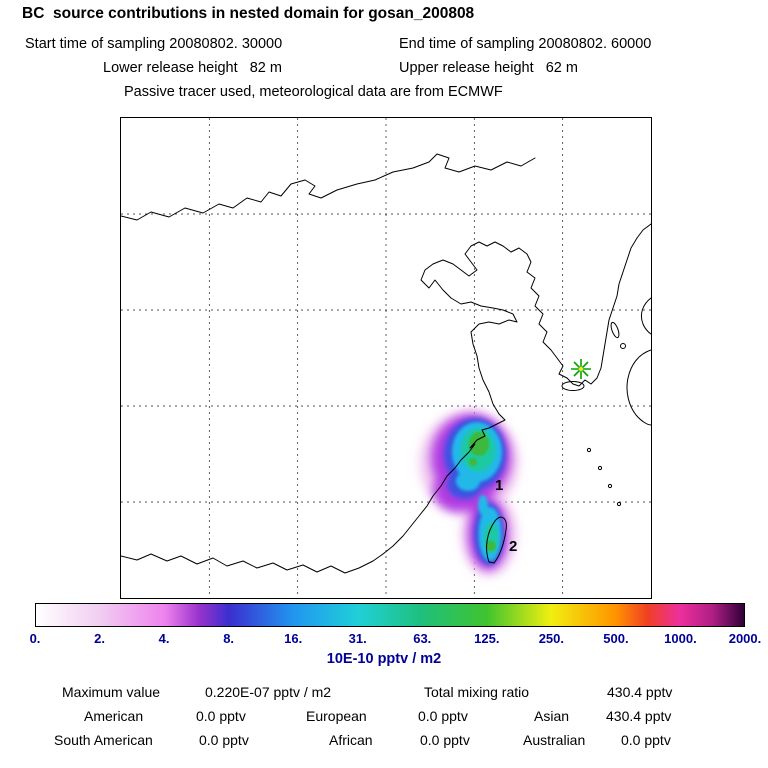  Describe the element at coordinates (616, 638) in the screenshot. I see `colorbar-tick: 500.` at that location.